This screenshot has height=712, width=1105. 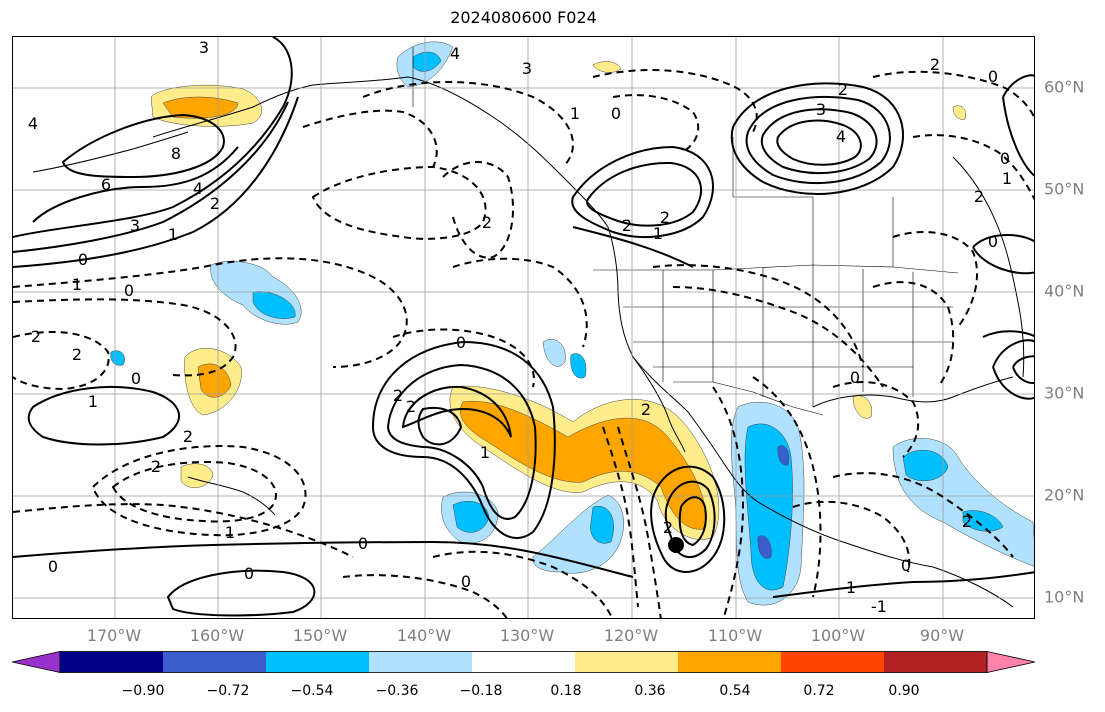 What do you see at coordinates (633, 247) in the screenshot?
I see `contour-0-mid` at bounding box center [633, 247].